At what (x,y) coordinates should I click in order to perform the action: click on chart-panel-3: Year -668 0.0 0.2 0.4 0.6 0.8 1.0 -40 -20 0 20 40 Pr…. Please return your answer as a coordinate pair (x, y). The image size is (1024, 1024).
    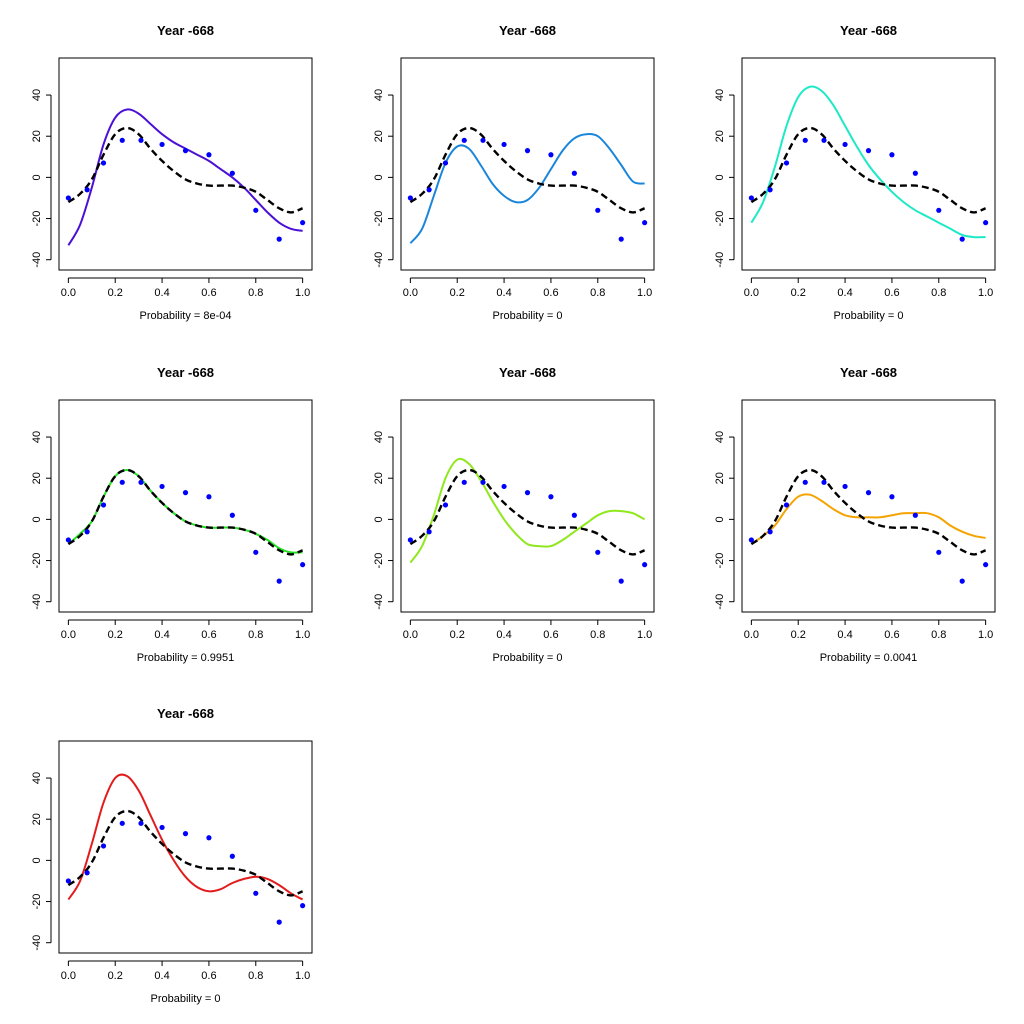
    Looking at the image, I should click on (855, 172).